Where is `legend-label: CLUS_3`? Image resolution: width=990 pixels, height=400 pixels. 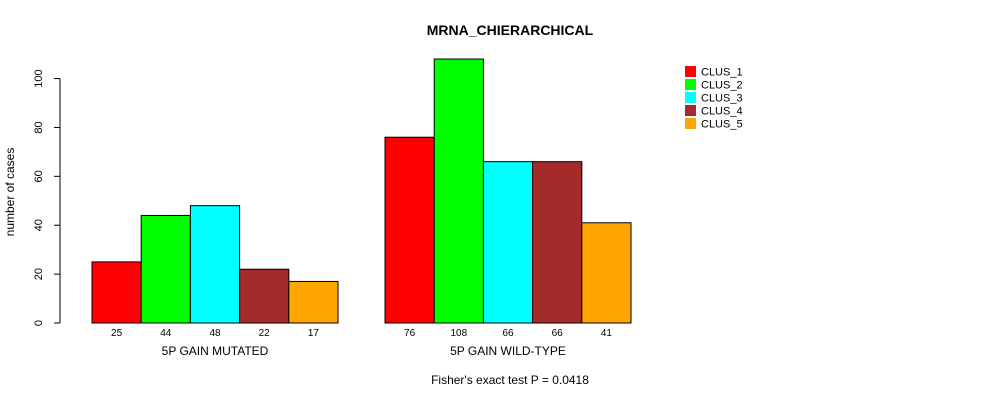
legend-label: CLUS_3 is located at coordinates (722, 99).